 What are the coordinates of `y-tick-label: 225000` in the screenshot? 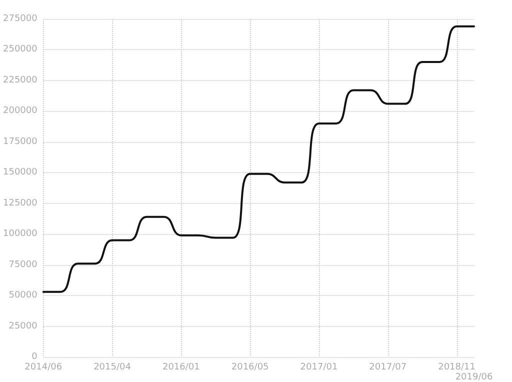 It's located at (20, 80).